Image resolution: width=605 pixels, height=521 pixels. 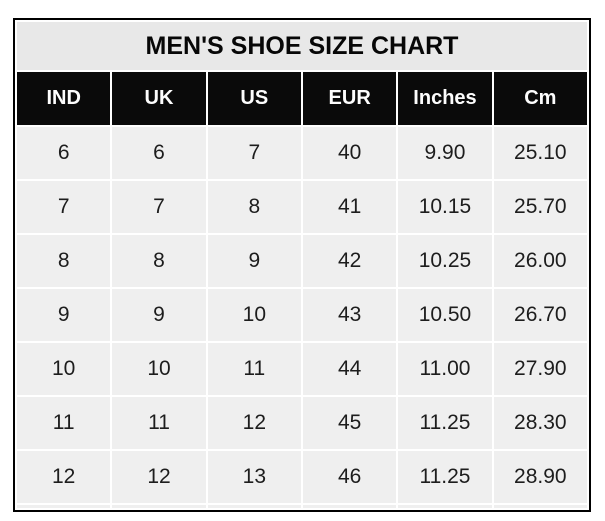 I want to click on cell-inches: 10.50, so click(x=445, y=315).